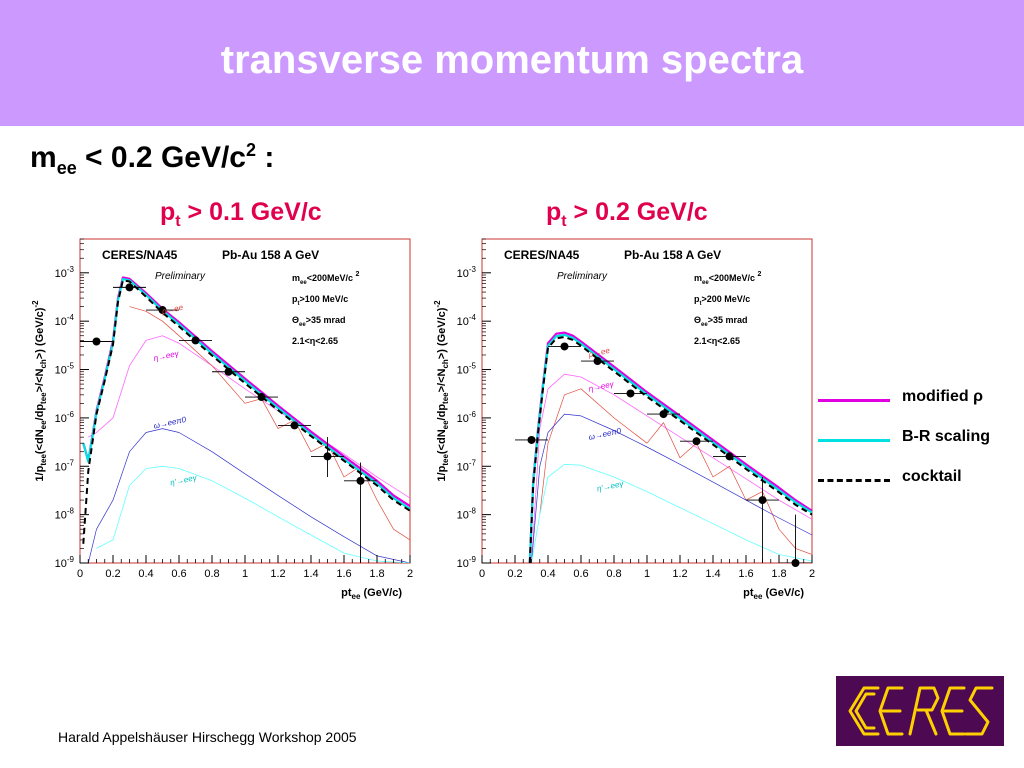  I want to click on plot-frame, so click(245, 401).